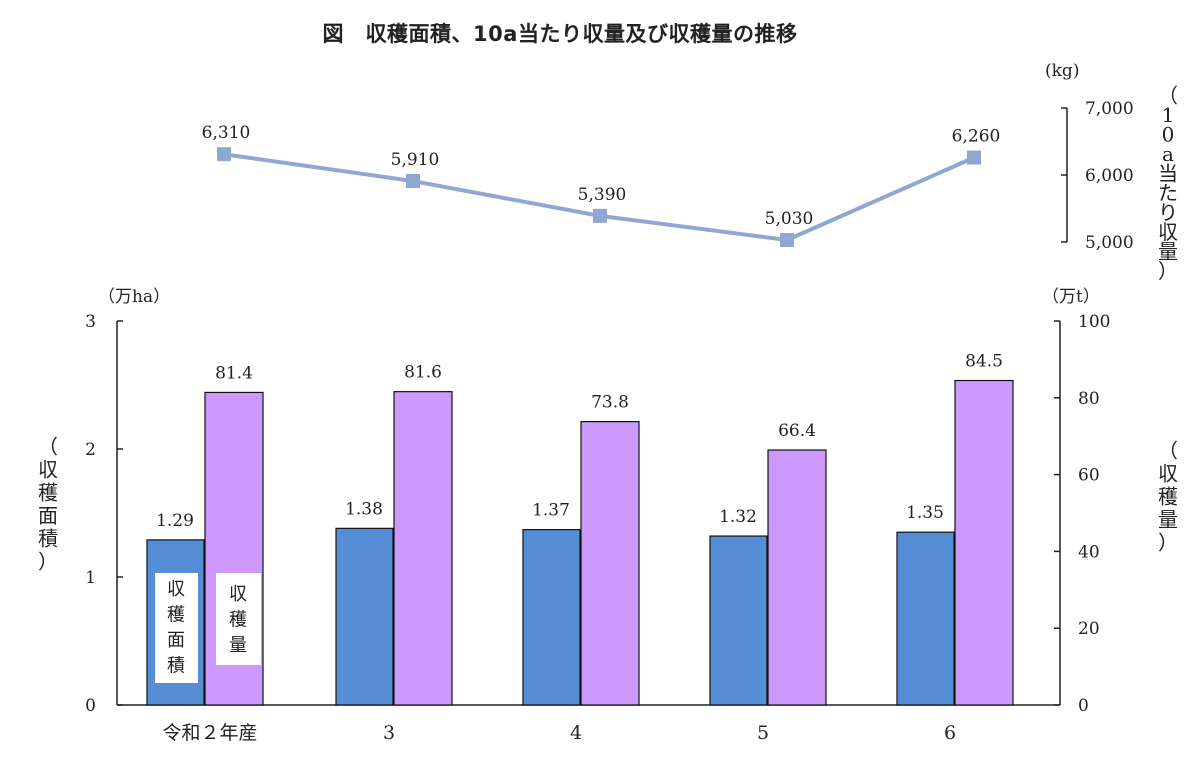 This screenshot has height=759, width=1200. I want to click on area-legend-label-char: 面, so click(176, 640).